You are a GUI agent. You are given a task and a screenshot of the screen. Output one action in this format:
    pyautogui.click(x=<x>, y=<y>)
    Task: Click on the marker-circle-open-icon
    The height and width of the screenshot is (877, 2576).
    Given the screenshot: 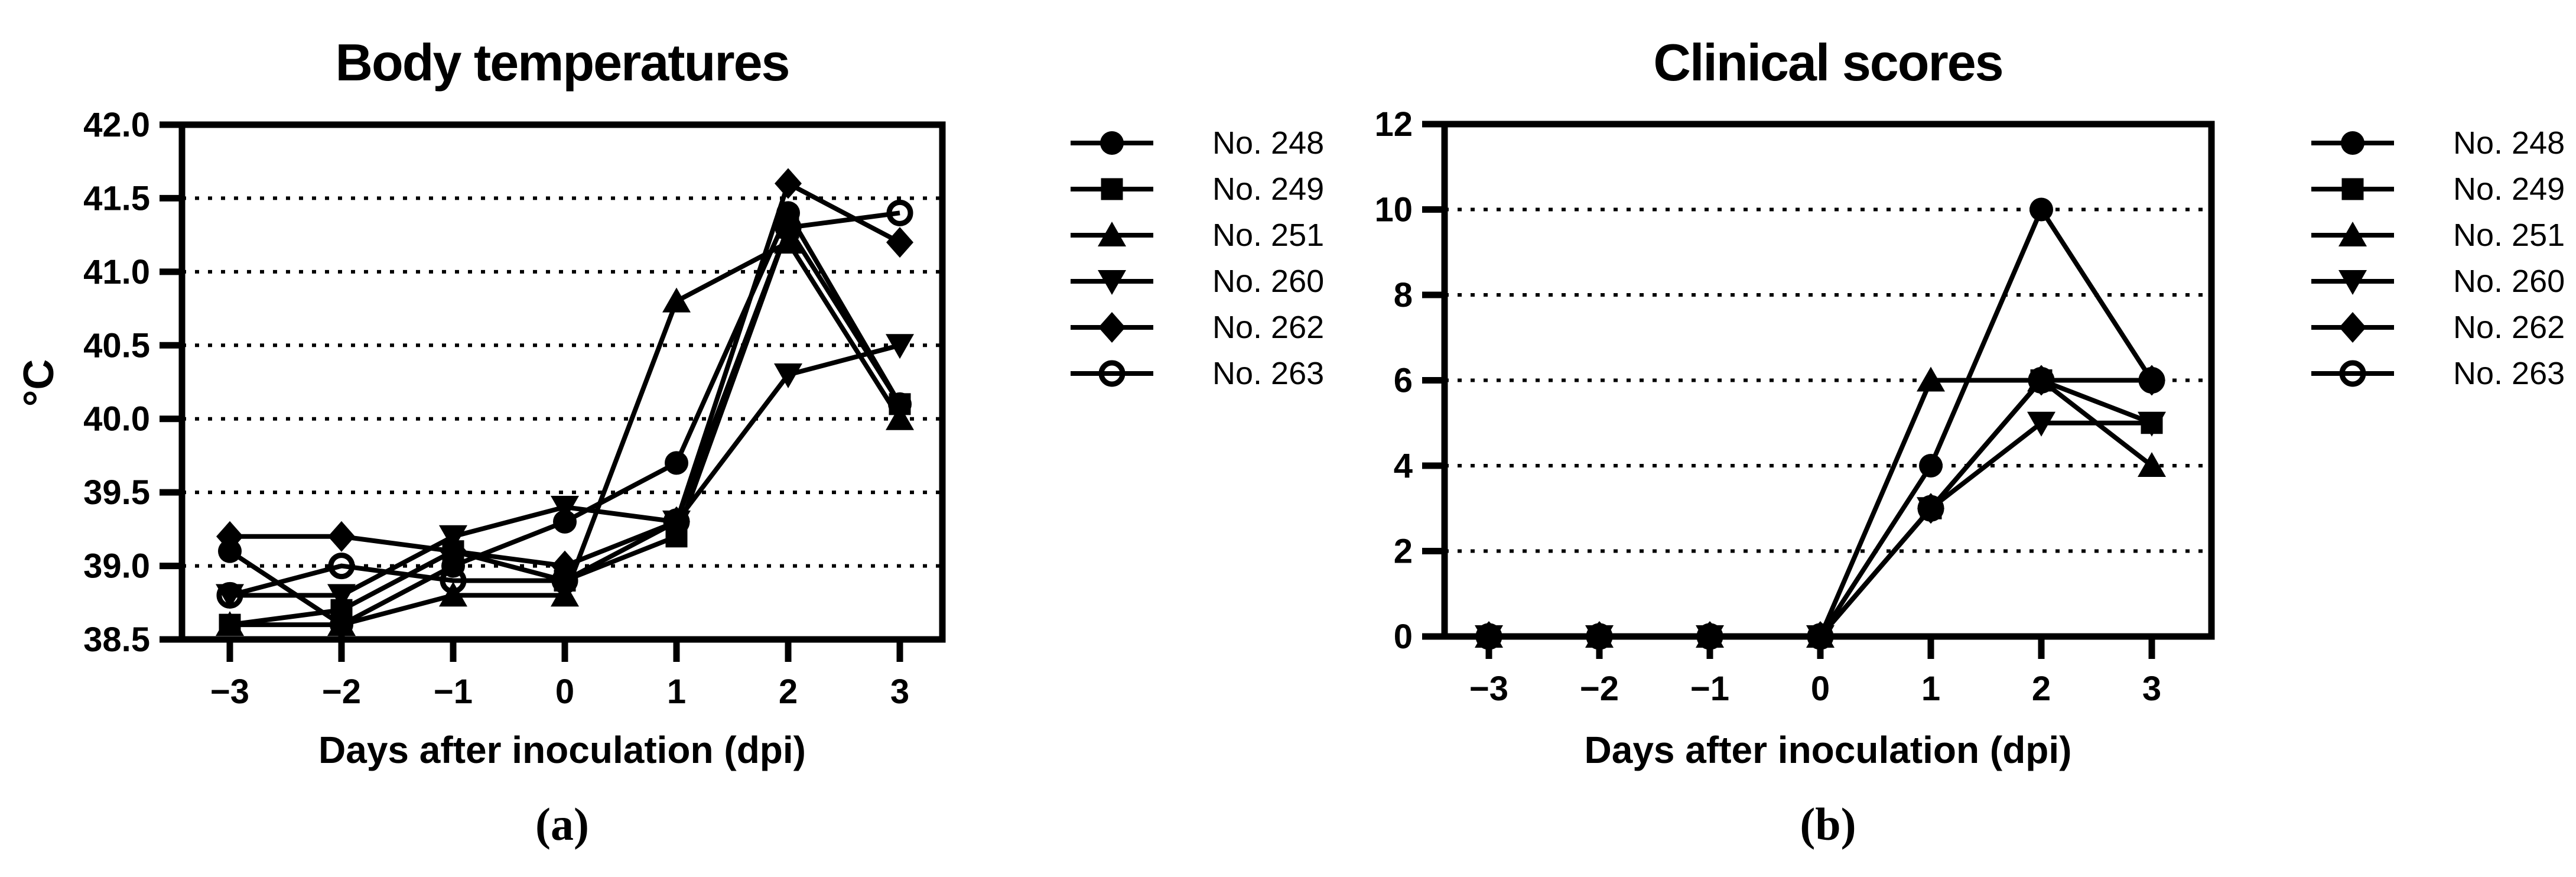 What is the action you would take?
    pyautogui.click(x=342, y=566)
    